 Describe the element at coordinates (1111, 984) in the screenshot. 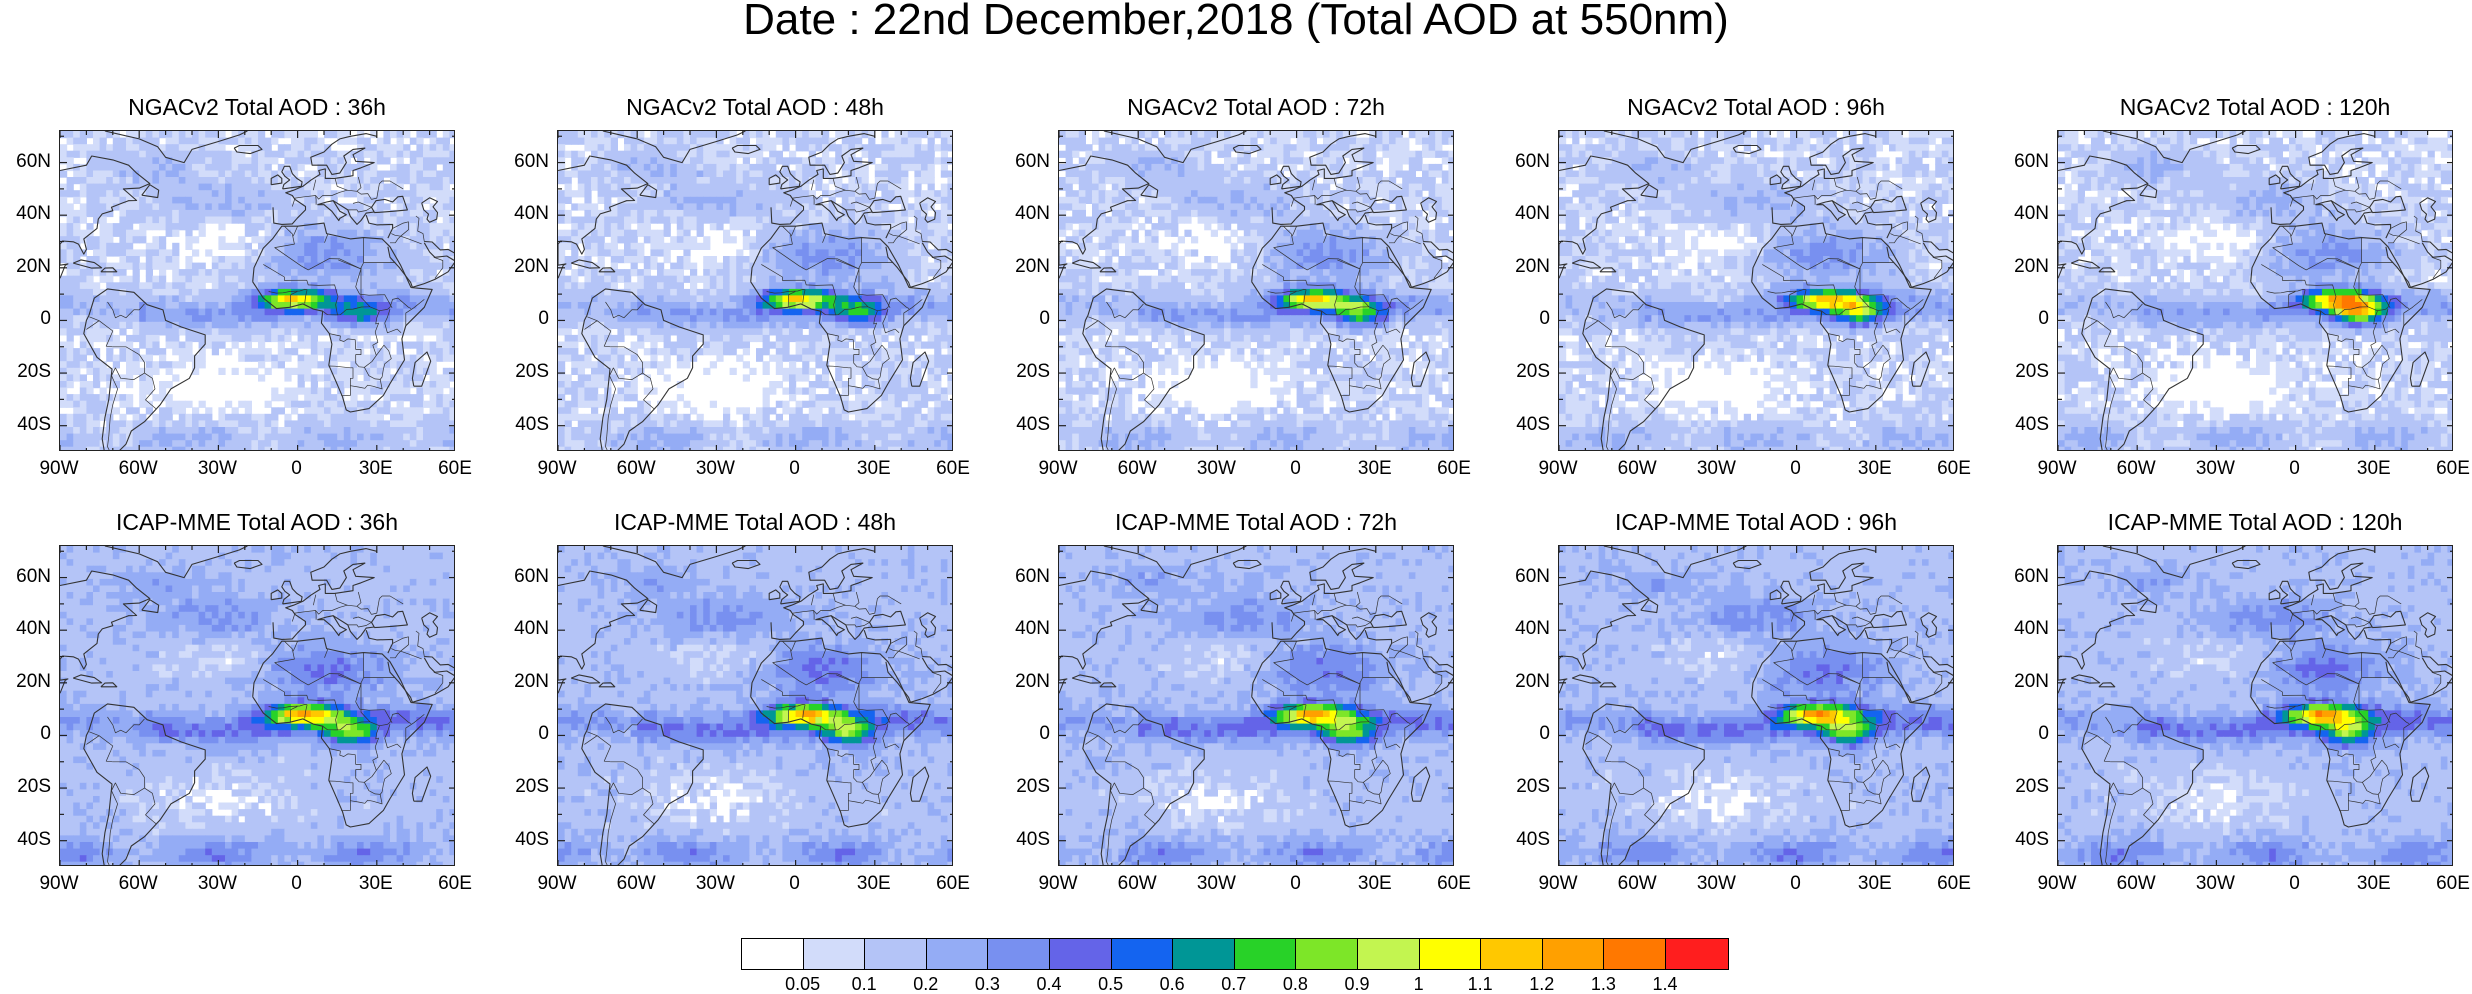

I see `colorbar-label: 0.5` at that location.